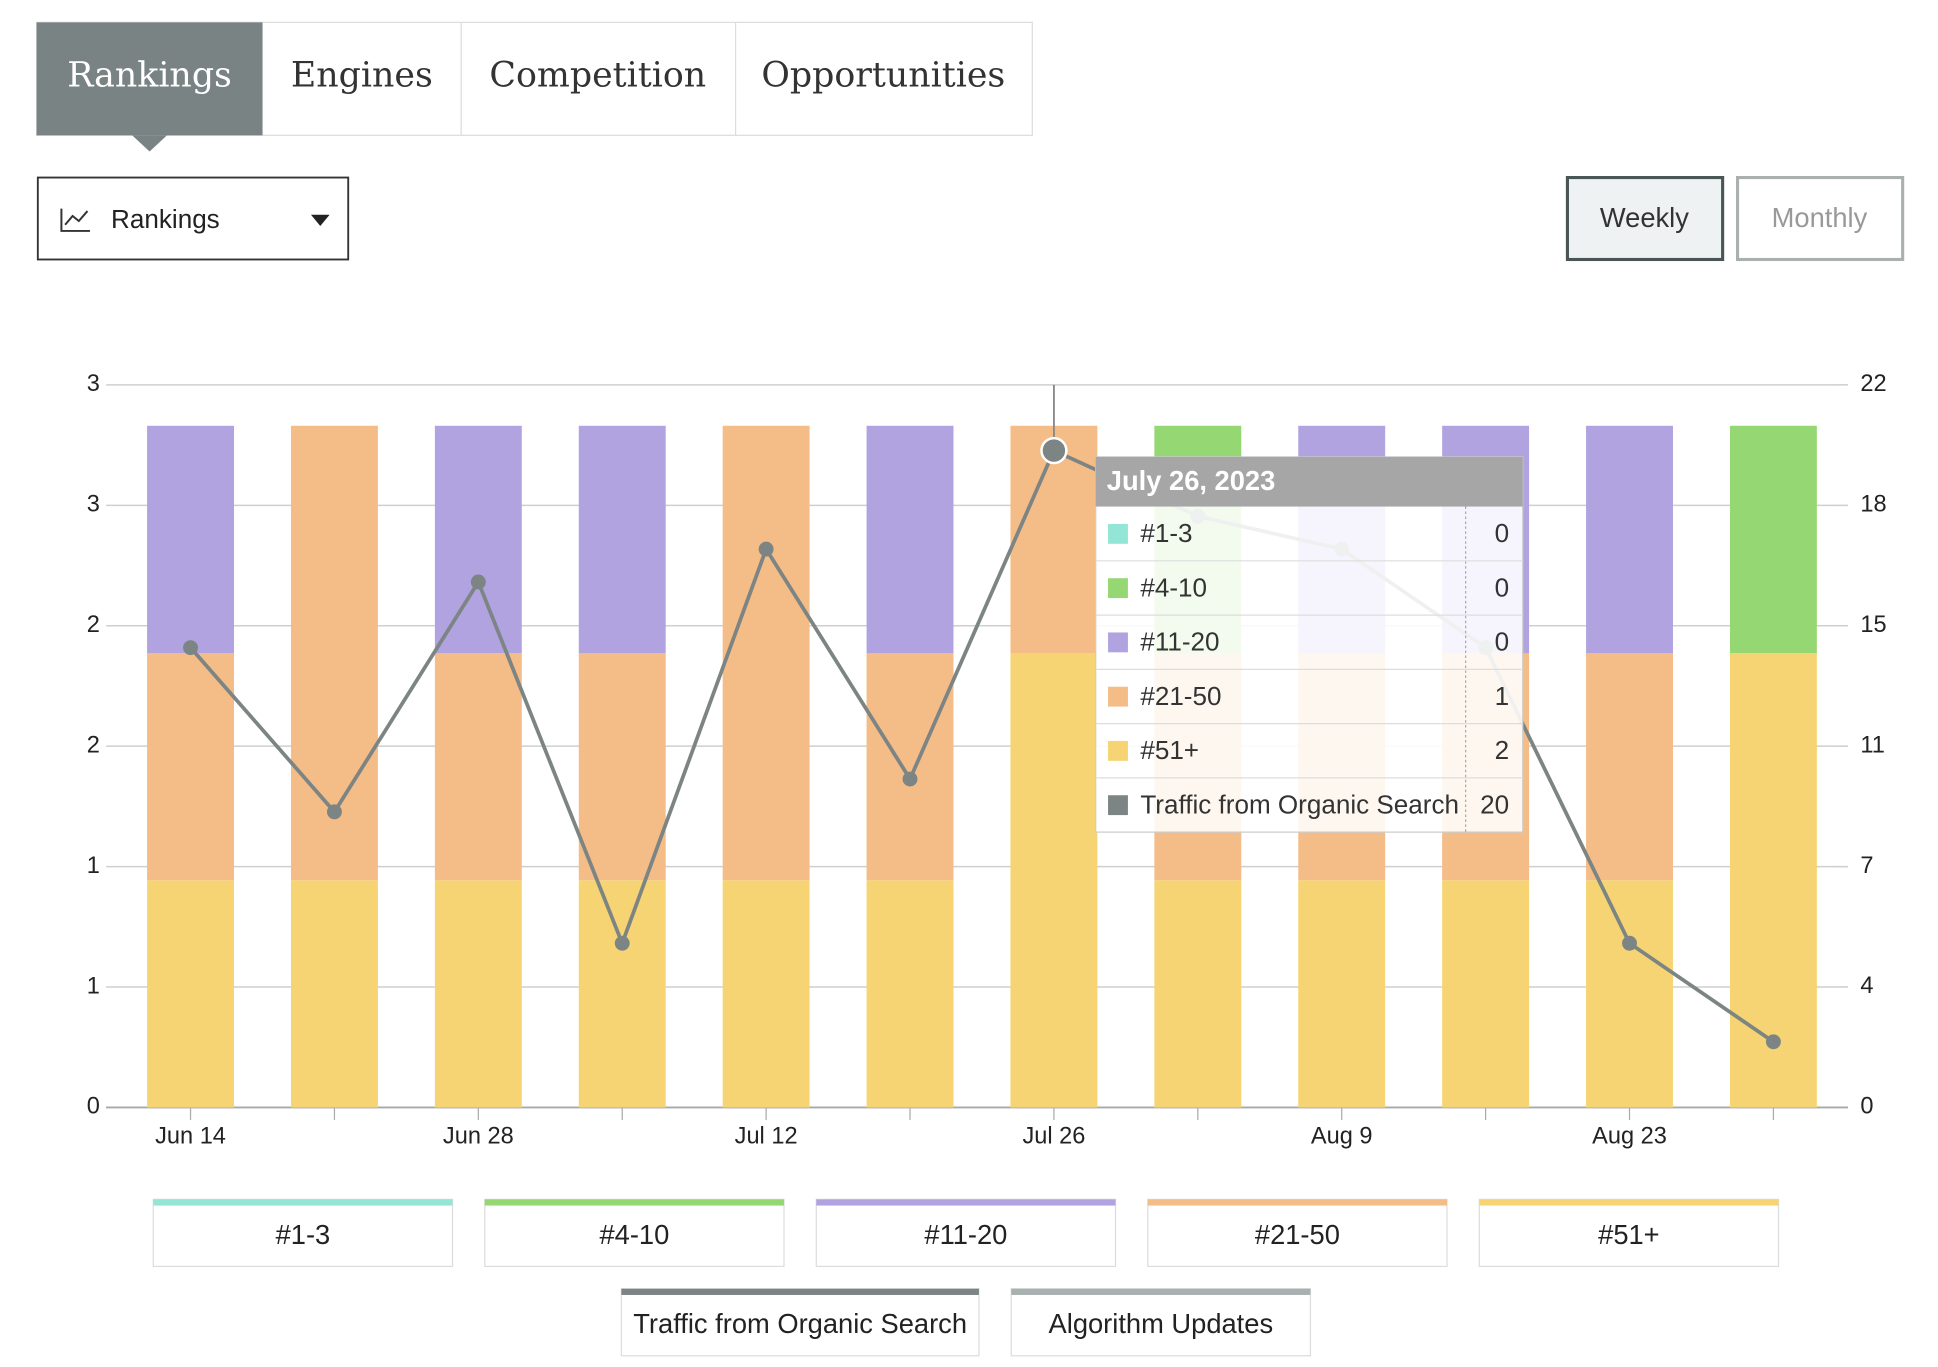 The height and width of the screenshot is (1367, 1938). Describe the element at coordinates (1629, 1136) in the screenshot. I see `x-tick-label: Aug 23` at that location.